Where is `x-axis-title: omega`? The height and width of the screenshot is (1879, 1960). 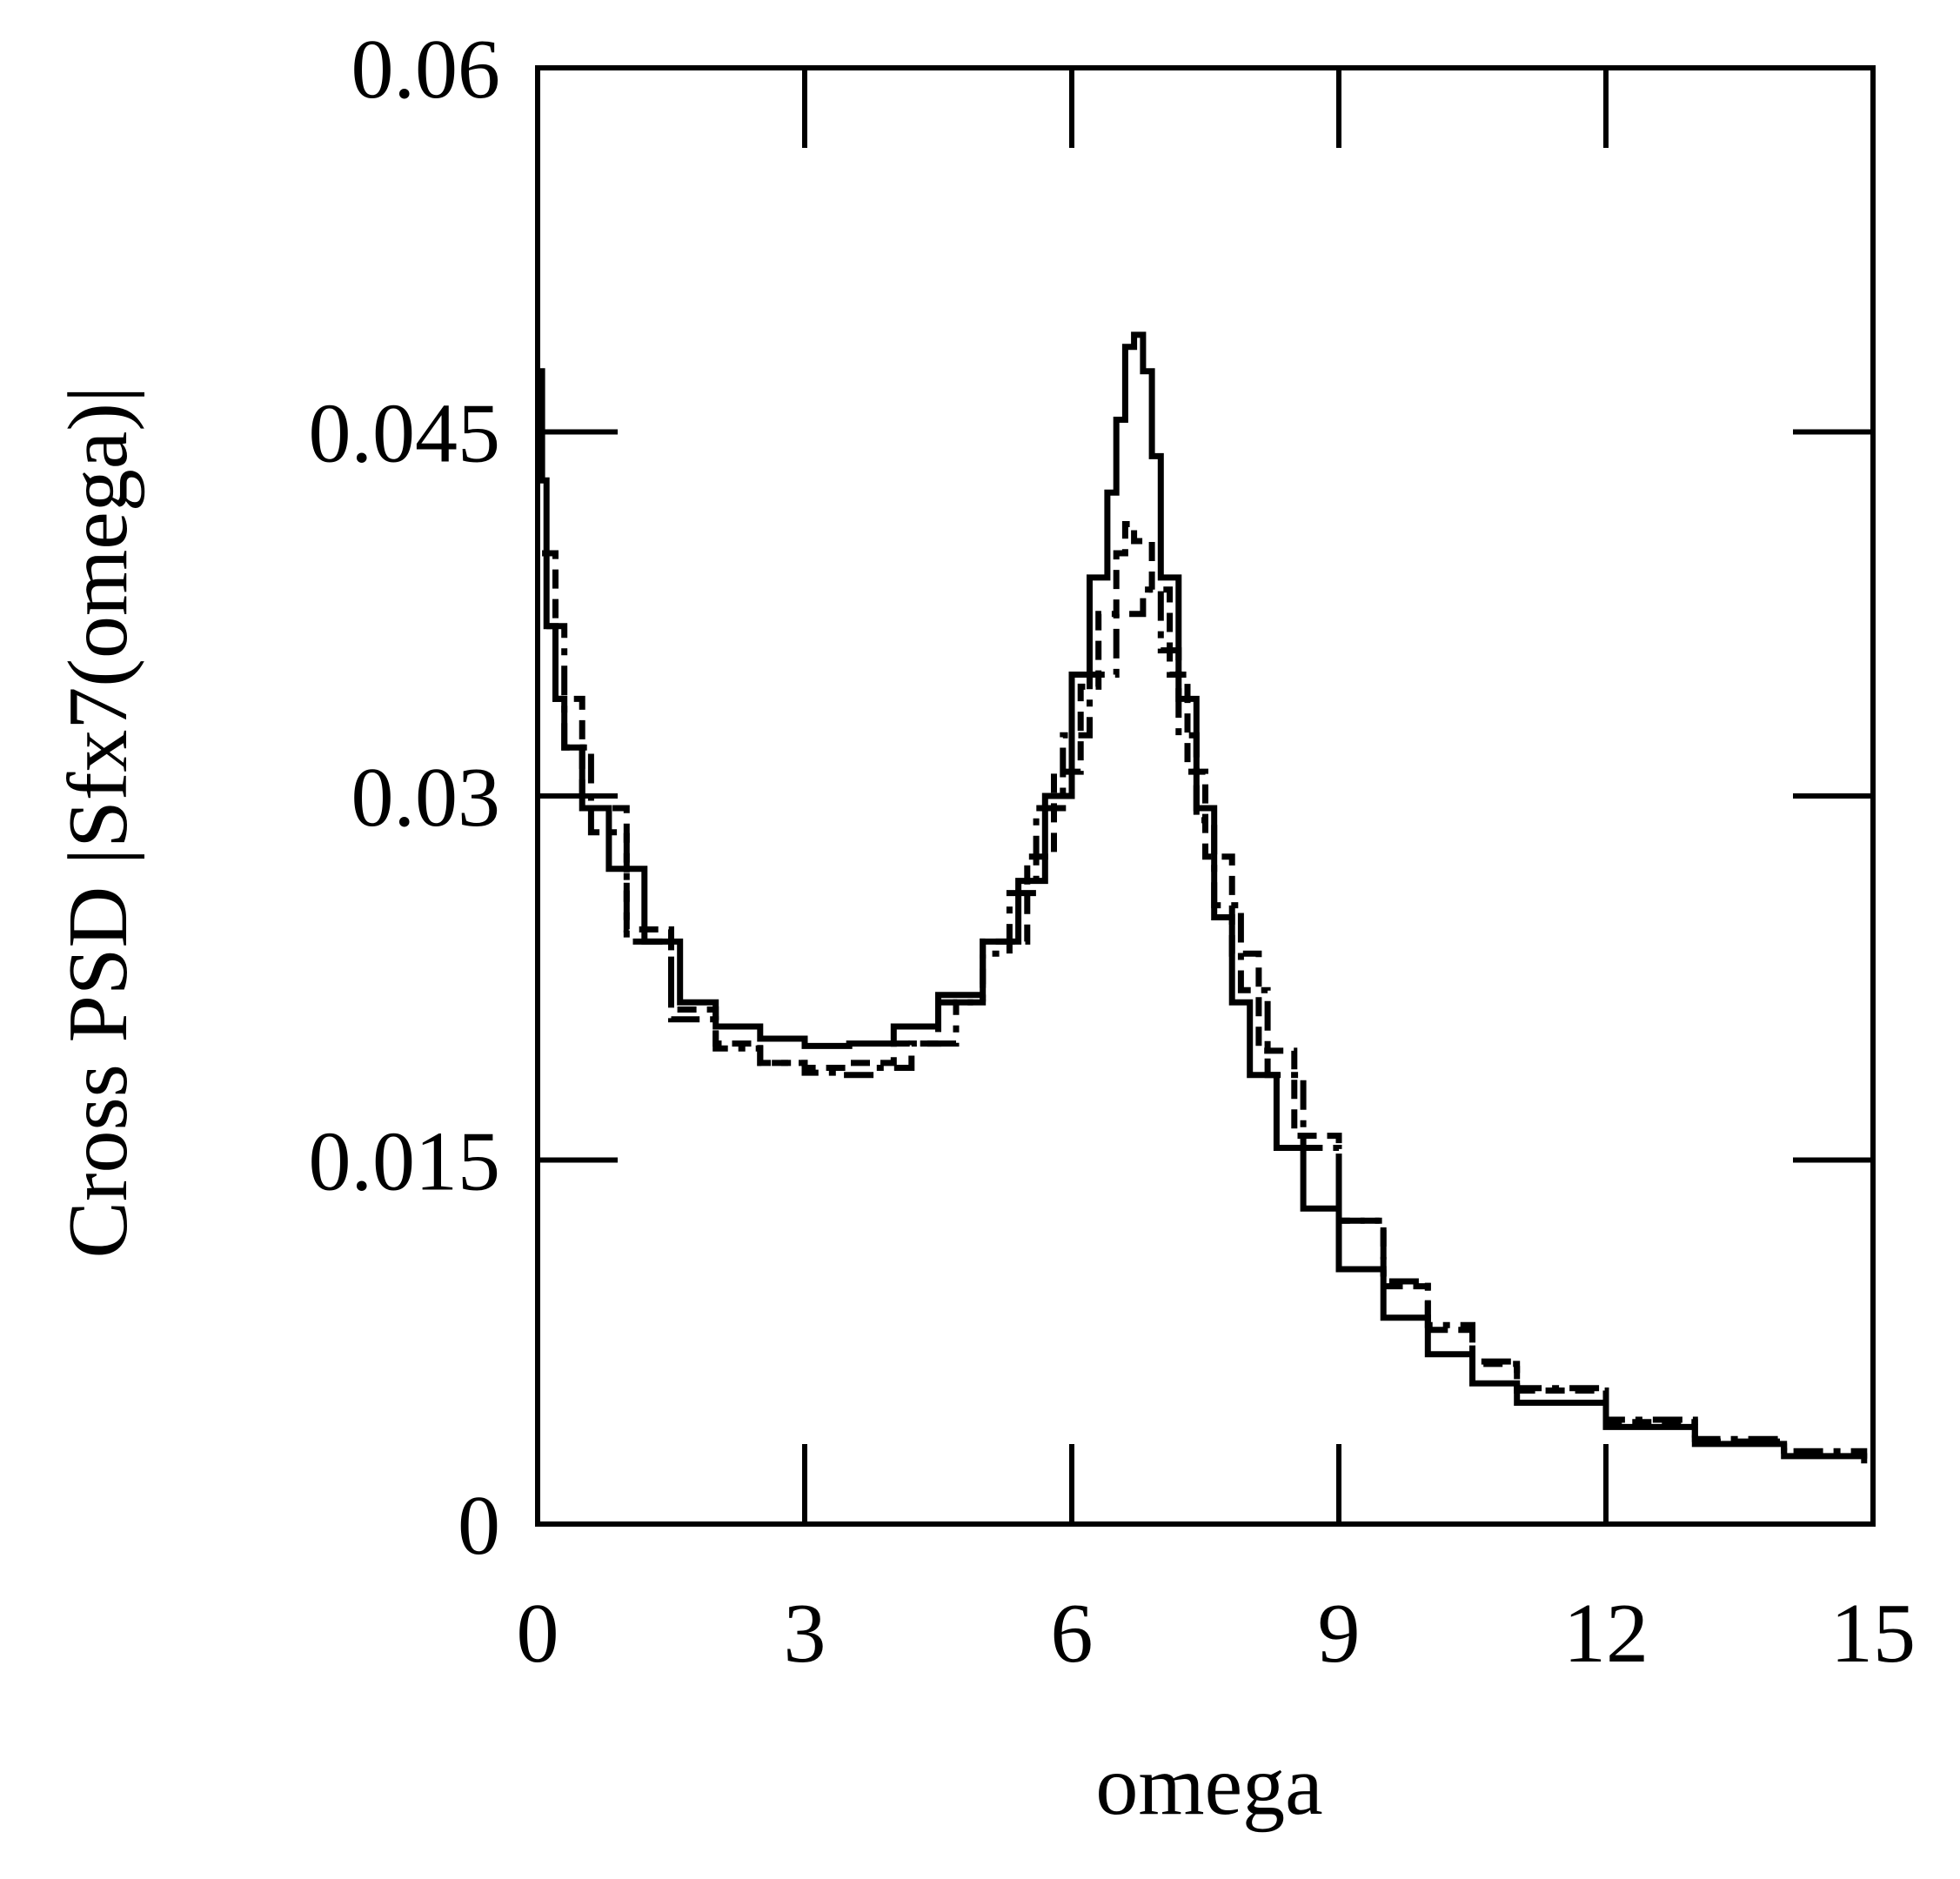
x-axis-title: omega is located at coordinates (1208, 1786).